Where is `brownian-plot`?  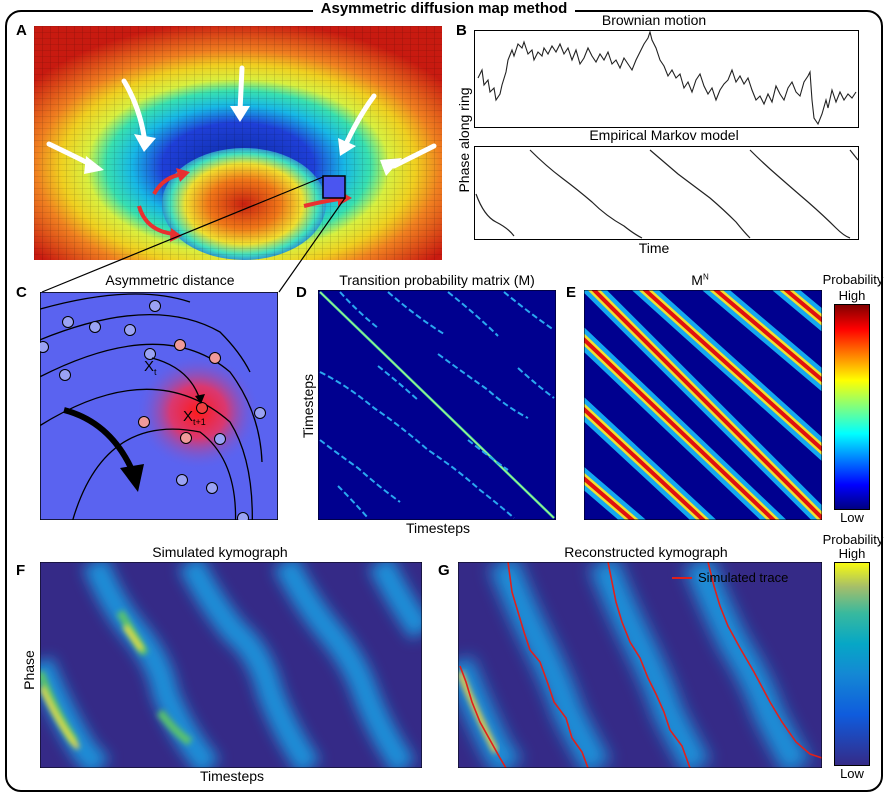 brownian-plot is located at coordinates (666, 79).